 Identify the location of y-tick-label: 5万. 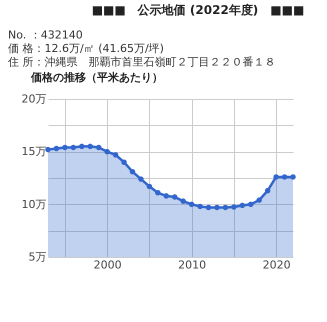
(37, 257).